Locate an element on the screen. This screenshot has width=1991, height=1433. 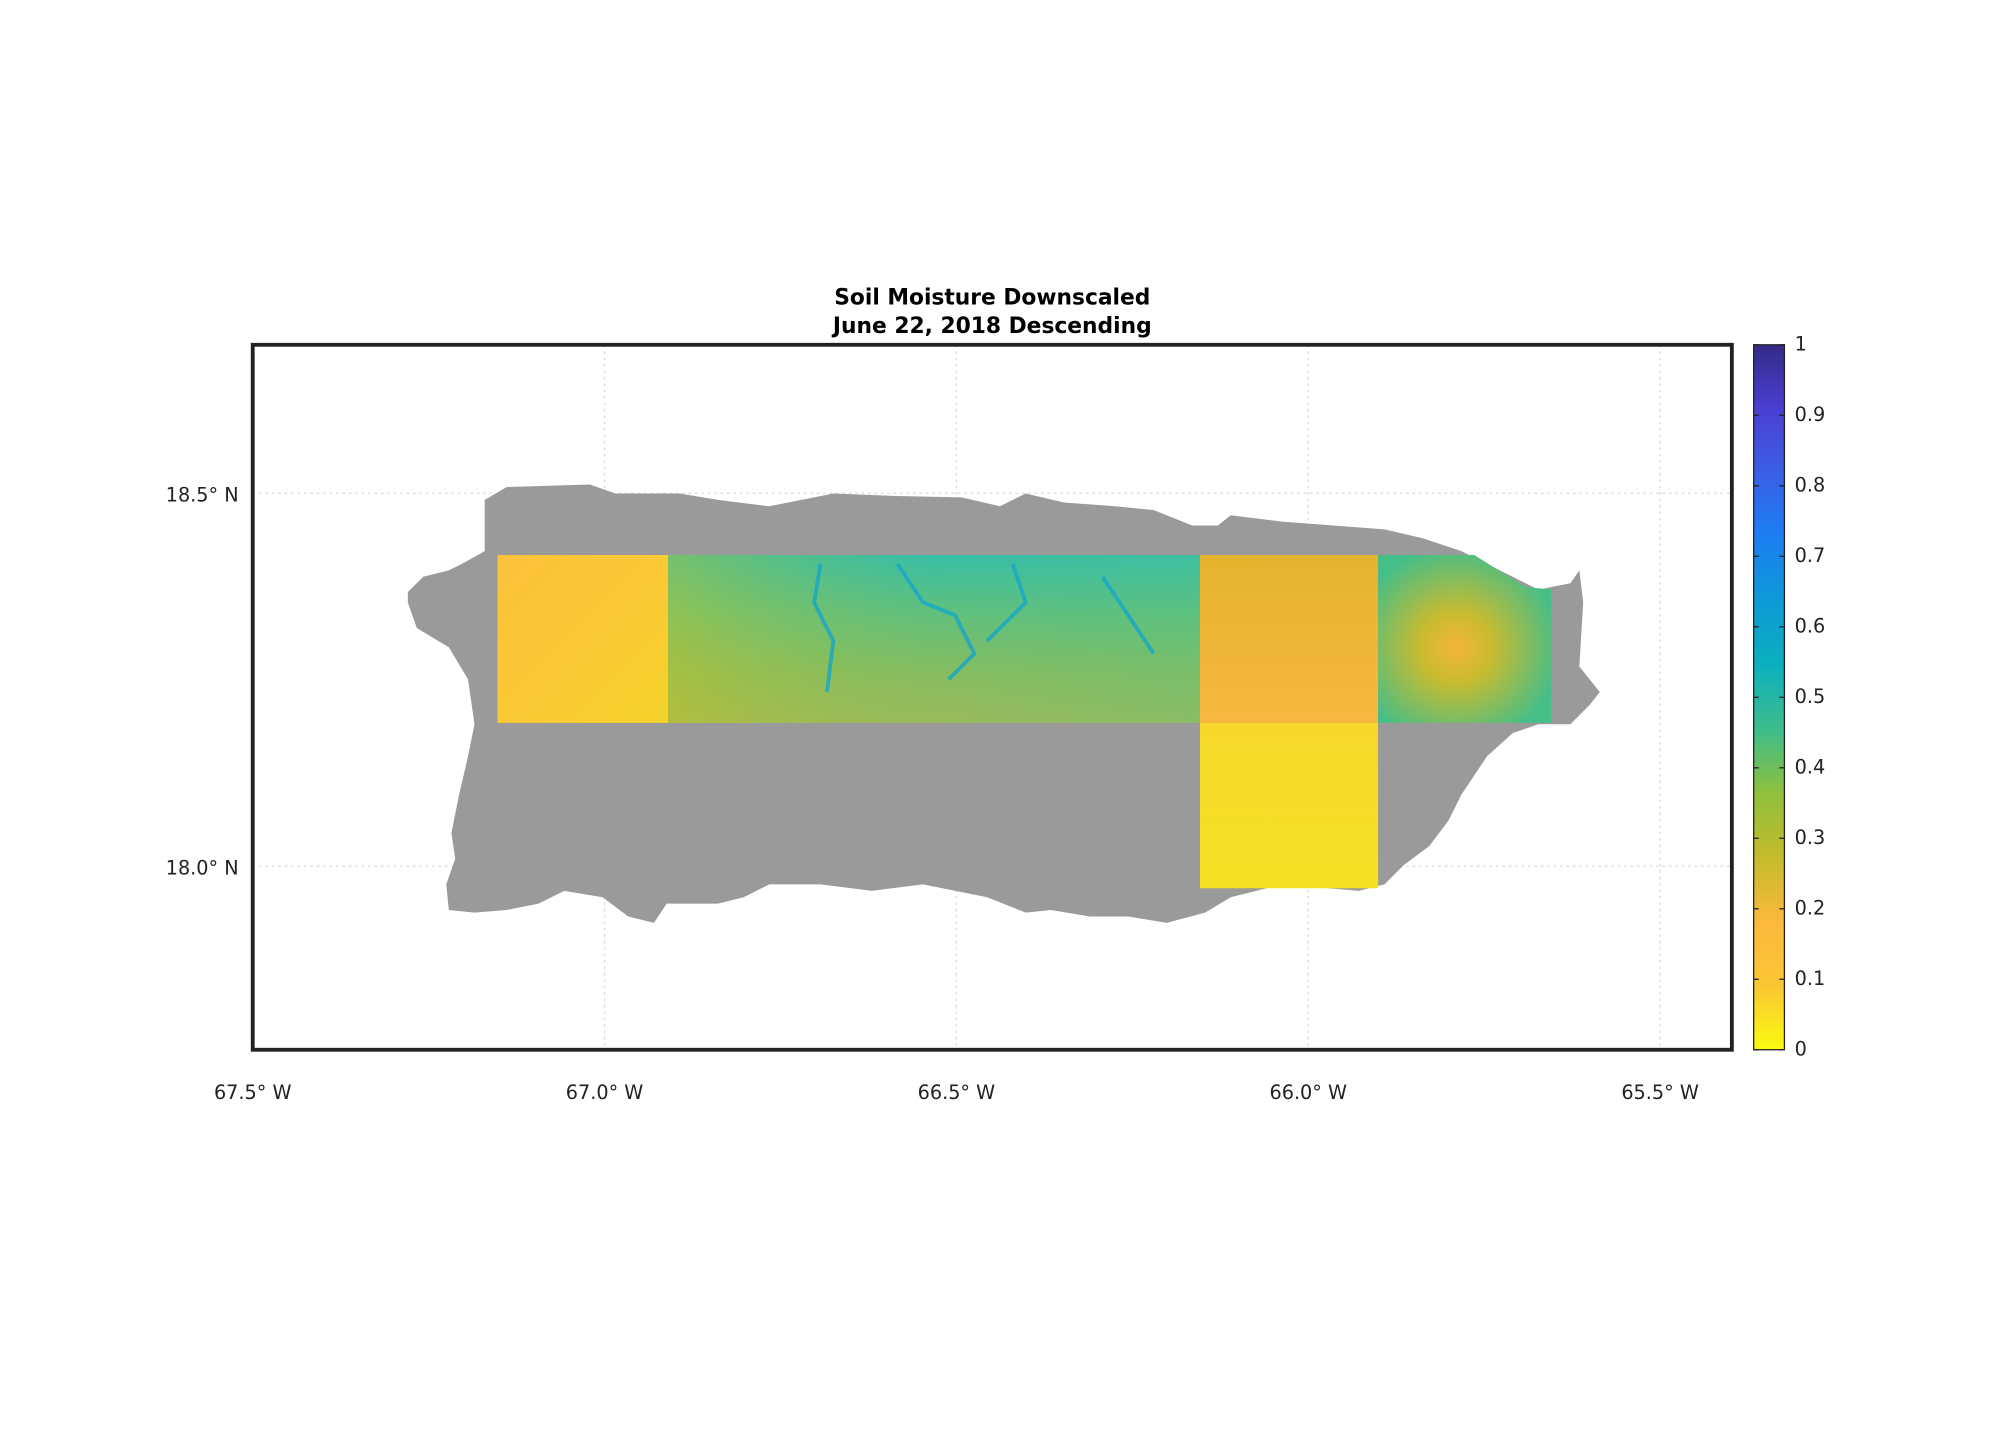
soil-moisture-raster is located at coordinates (1024, 721).